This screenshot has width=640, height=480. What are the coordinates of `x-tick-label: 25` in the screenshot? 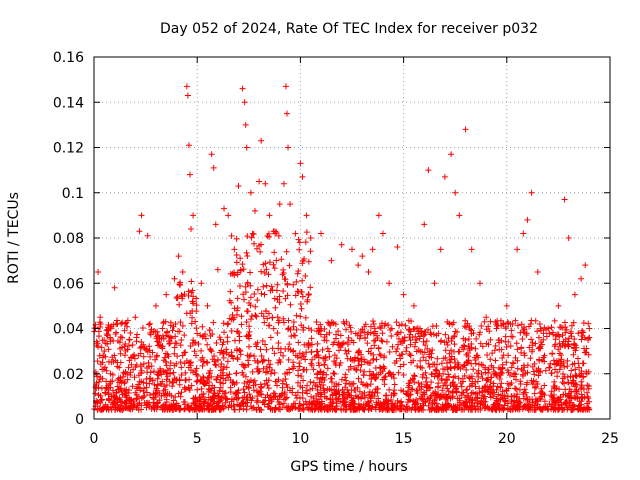 It's located at (610, 439).